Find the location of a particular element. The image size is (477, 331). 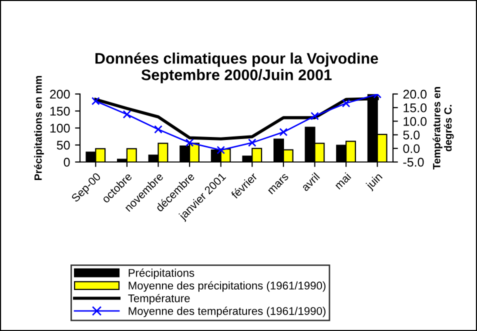

y-tick-label: 150 is located at coordinates (60, 111).